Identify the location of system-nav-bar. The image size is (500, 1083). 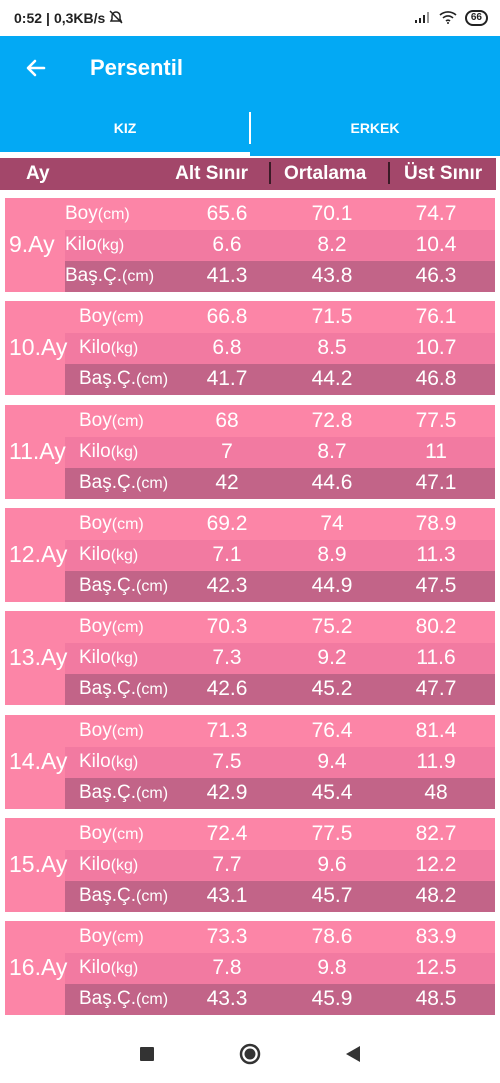
(250, 1054).